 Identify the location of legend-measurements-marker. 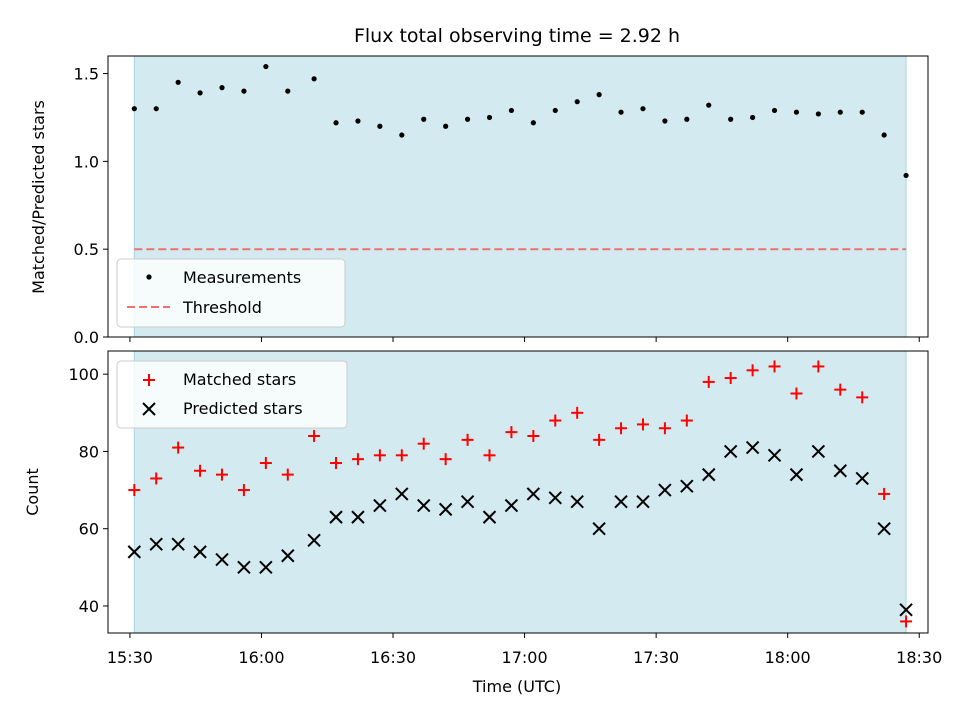
(149, 277).